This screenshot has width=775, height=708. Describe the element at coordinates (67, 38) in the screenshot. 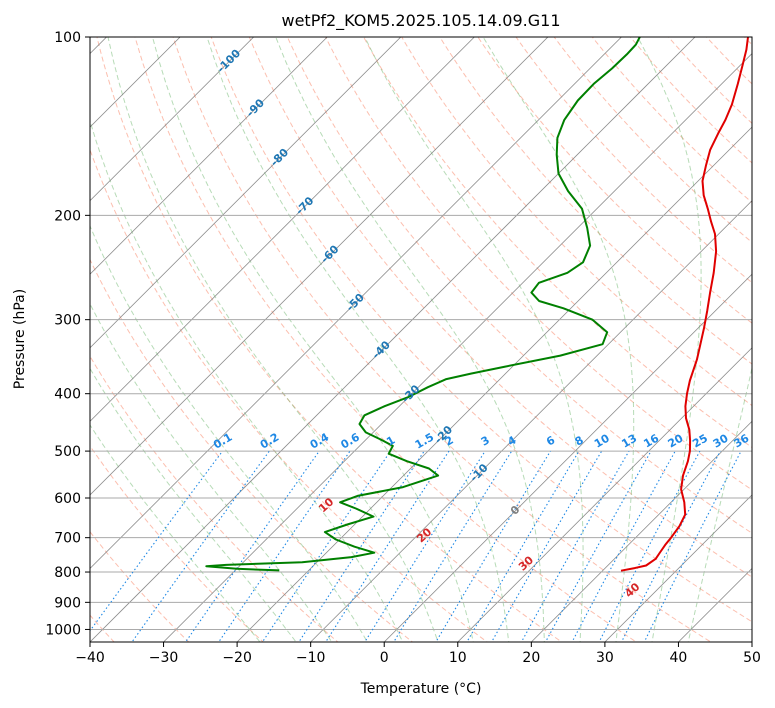

I see `y-tick-label: 100` at that location.